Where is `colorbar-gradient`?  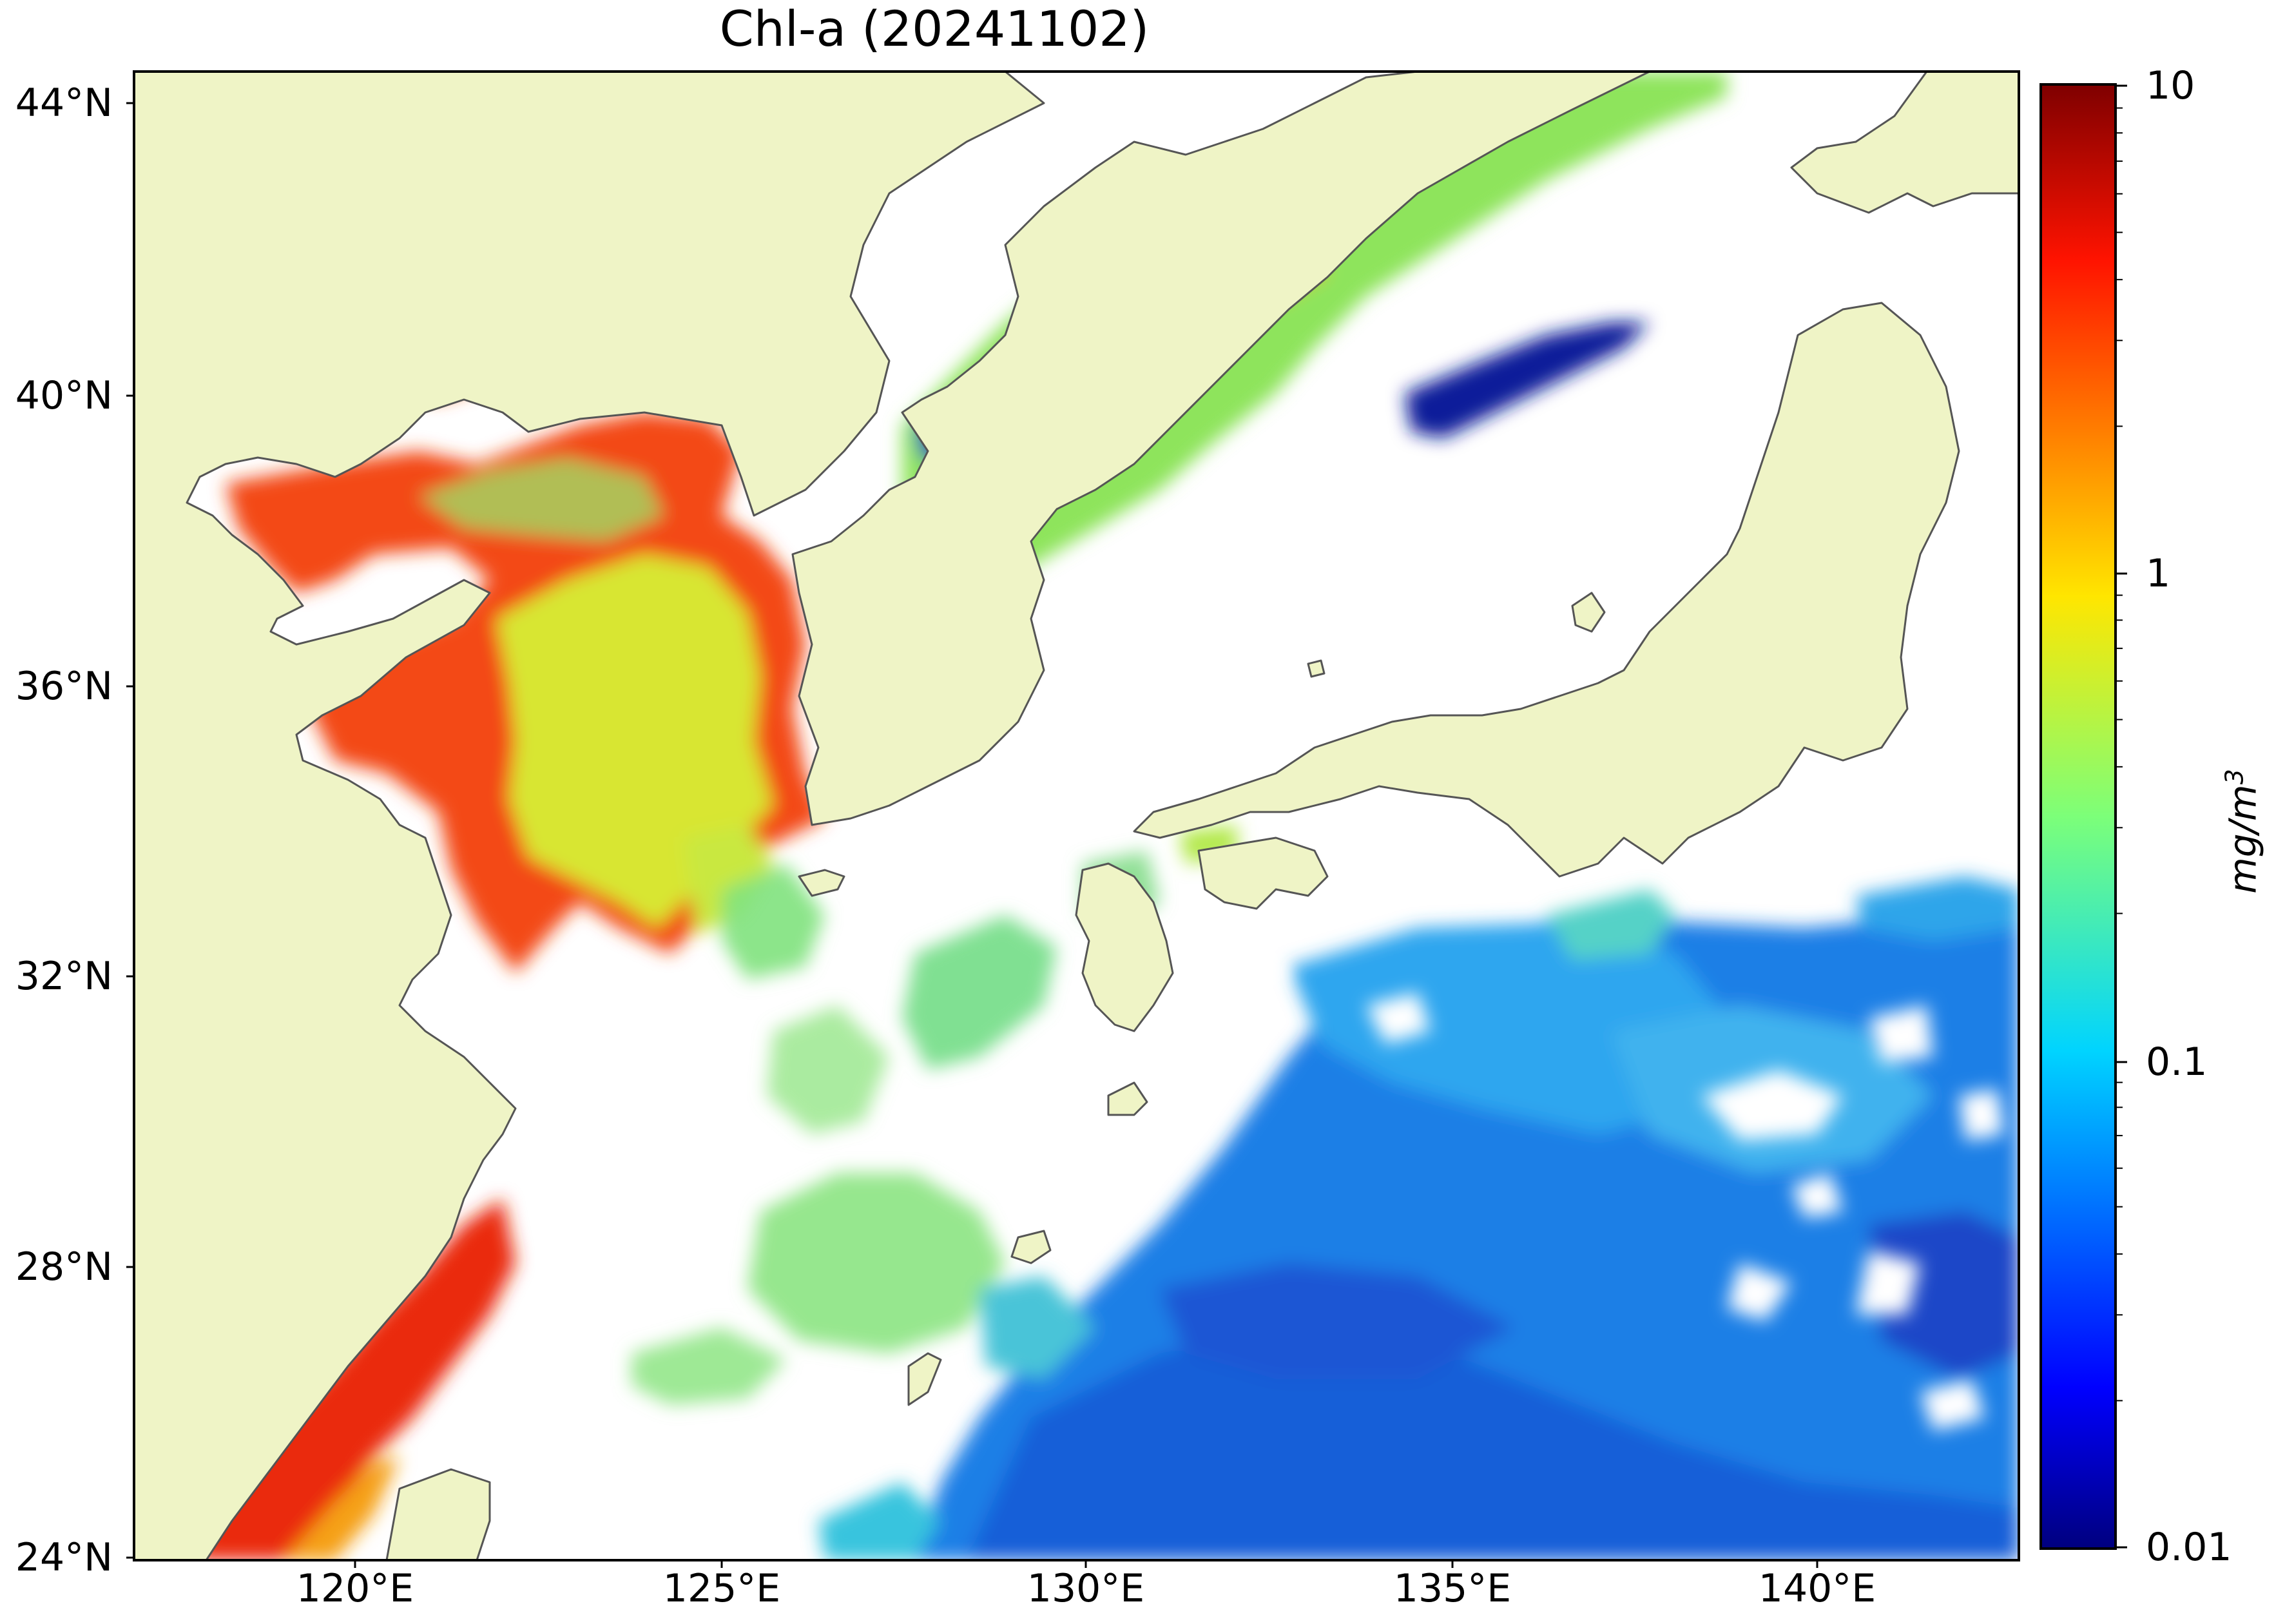 colorbar-gradient is located at coordinates (2078, 816).